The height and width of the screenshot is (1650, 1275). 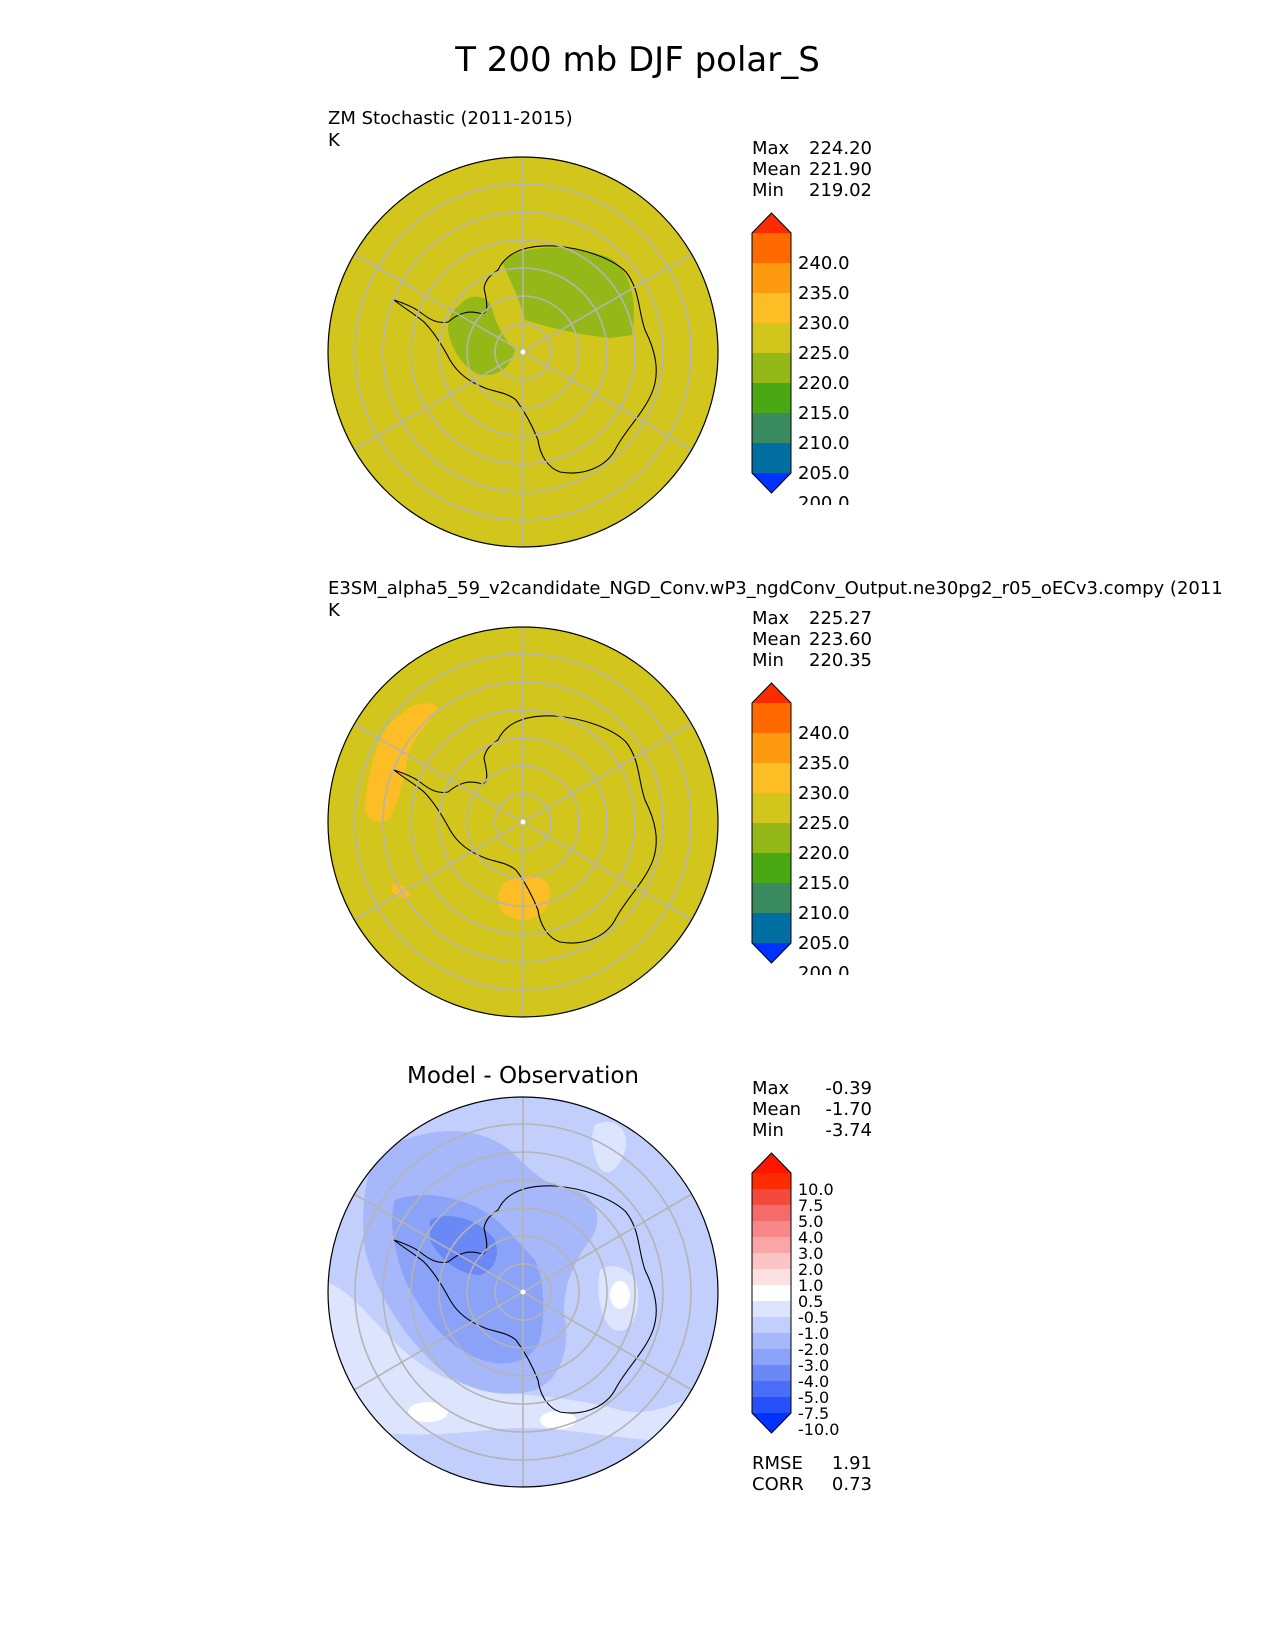 What do you see at coordinates (525, 359) in the screenshot?
I see `panel-1-coastline` at bounding box center [525, 359].